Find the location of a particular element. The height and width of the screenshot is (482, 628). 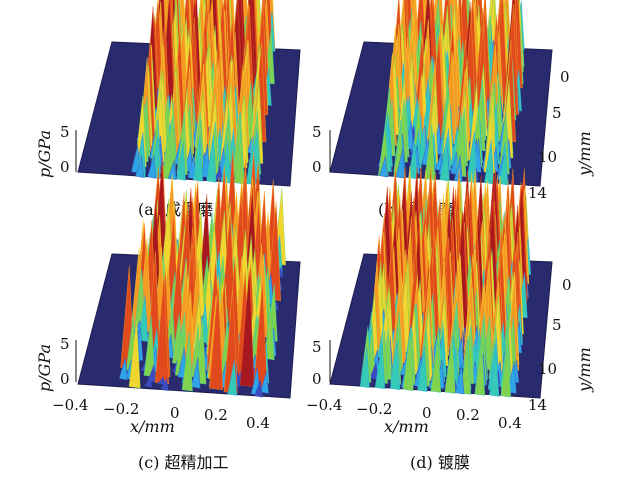

caption-a: (a) 成型磨 is located at coordinates (175, 209).